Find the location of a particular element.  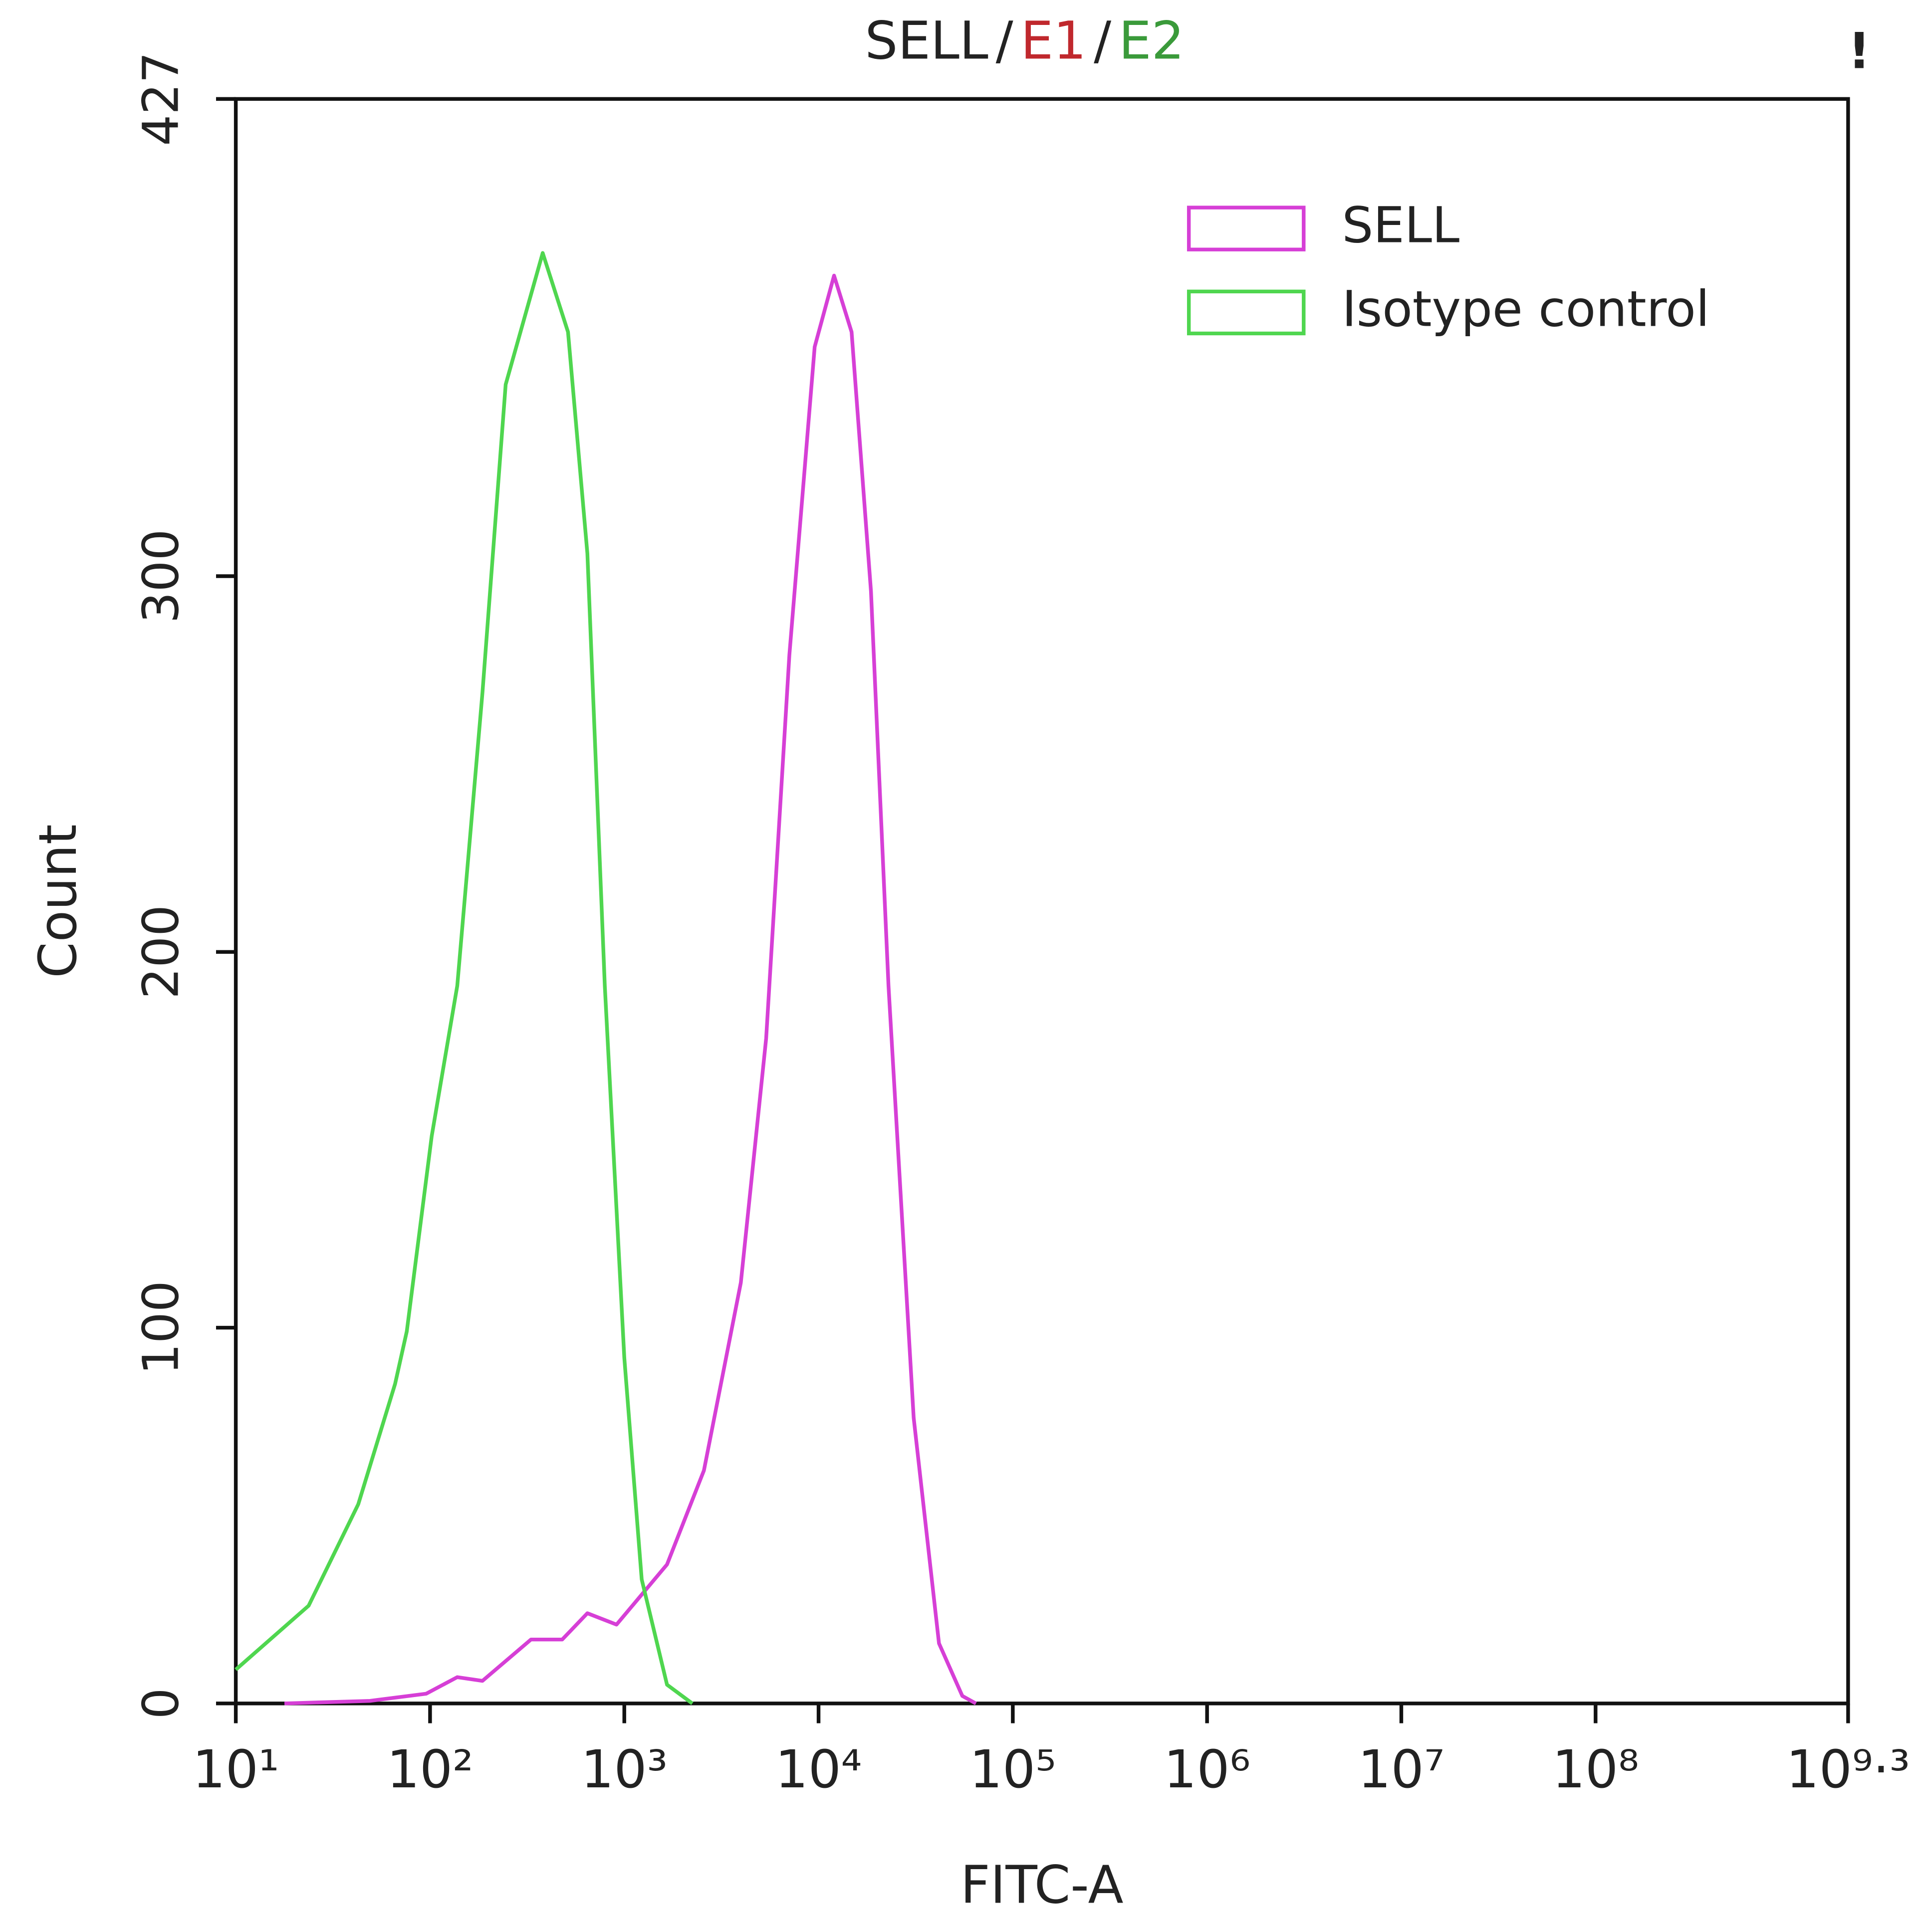

chart-title: SELL / E1/E2 is located at coordinates (1024, 41).